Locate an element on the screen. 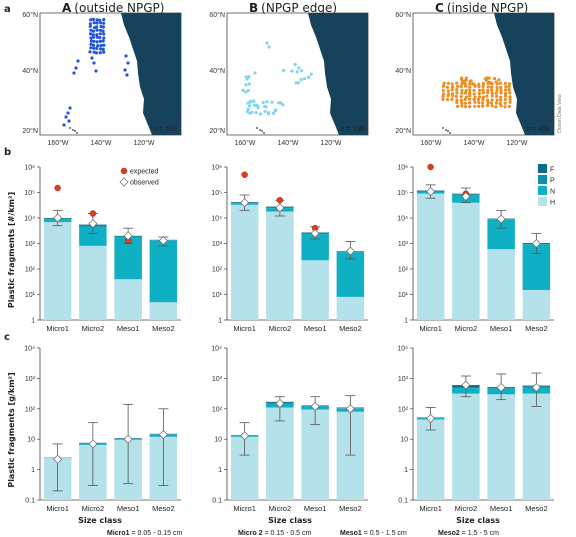 The height and width of the screenshot is (537, 576). bar-segment-n is located at coordinates (163, 271).